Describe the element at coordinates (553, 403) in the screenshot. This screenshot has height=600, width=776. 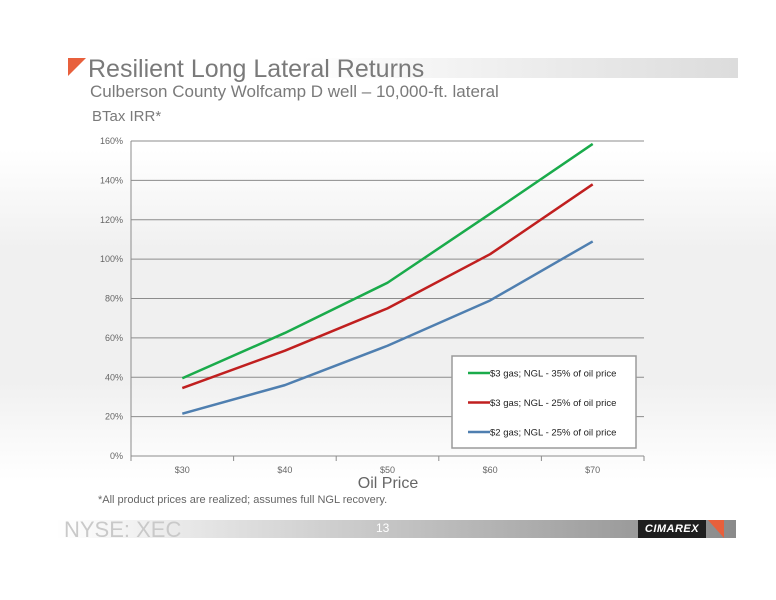
I see `legend-label-2: $3 gas; NGL - 25% of oil price` at that location.